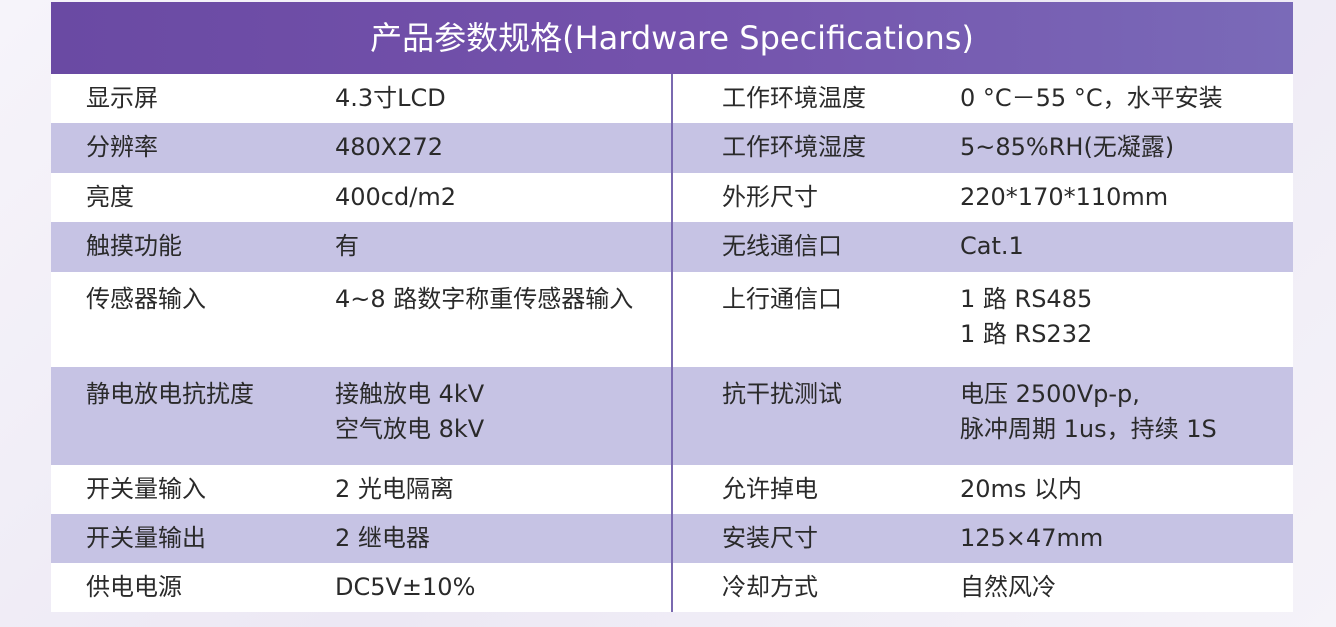  I want to click on cell-text: 220*170*110mm, so click(1064, 197).